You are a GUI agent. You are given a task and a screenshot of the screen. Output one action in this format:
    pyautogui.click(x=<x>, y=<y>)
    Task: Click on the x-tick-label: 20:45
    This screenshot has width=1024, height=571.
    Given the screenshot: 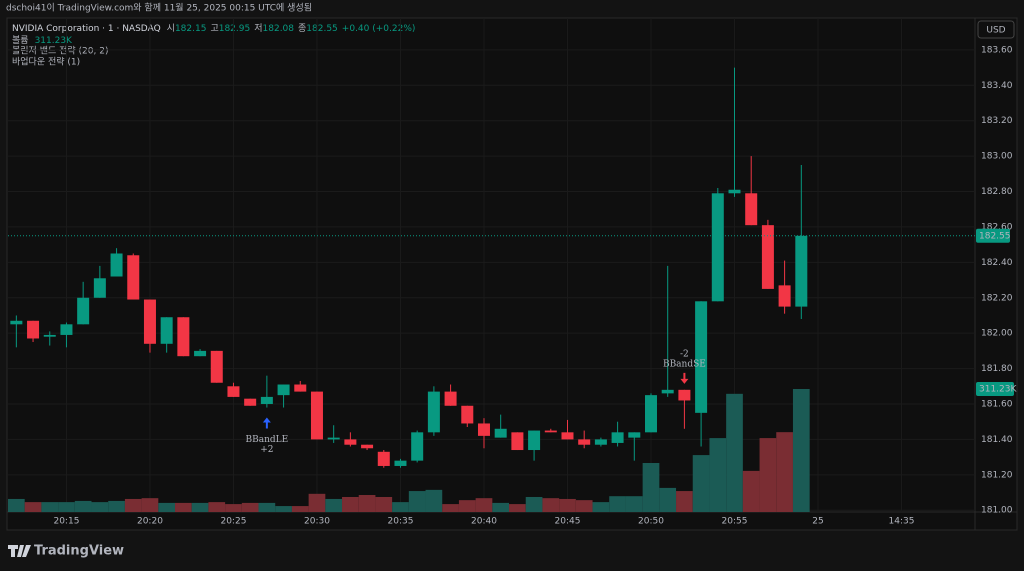 What is the action you would take?
    pyautogui.click(x=568, y=522)
    